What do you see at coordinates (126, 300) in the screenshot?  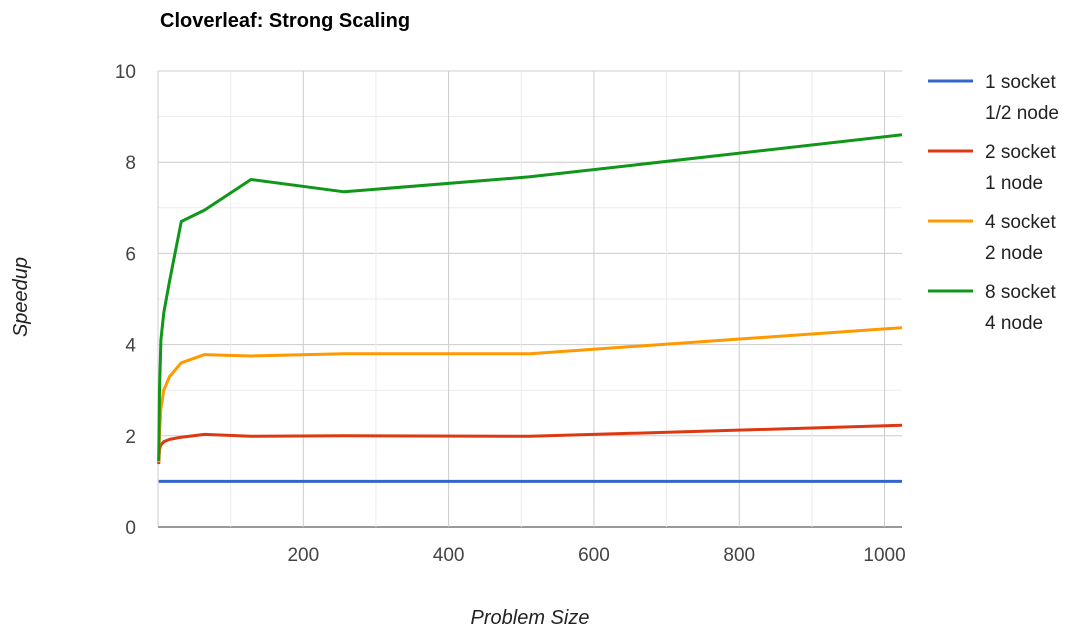 I see `y-axis-ticks: 0 2 4 6 8 10` at bounding box center [126, 300].